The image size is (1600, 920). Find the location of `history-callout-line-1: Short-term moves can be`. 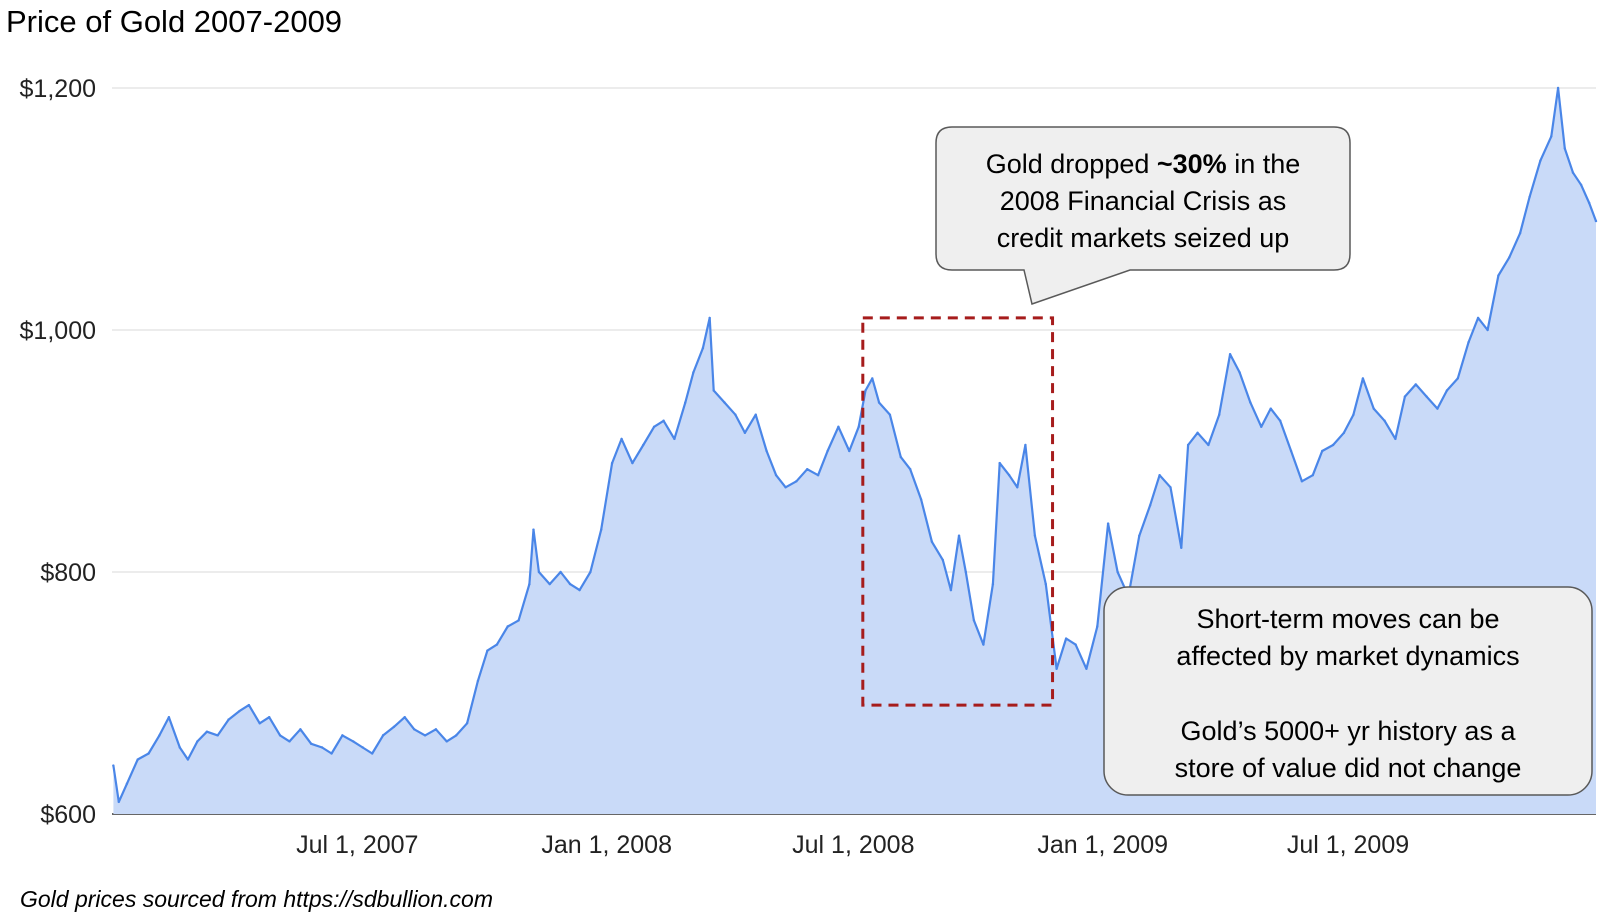

history-callout-line-1: Short-term moves can be is located at coordinates (1347, 619).